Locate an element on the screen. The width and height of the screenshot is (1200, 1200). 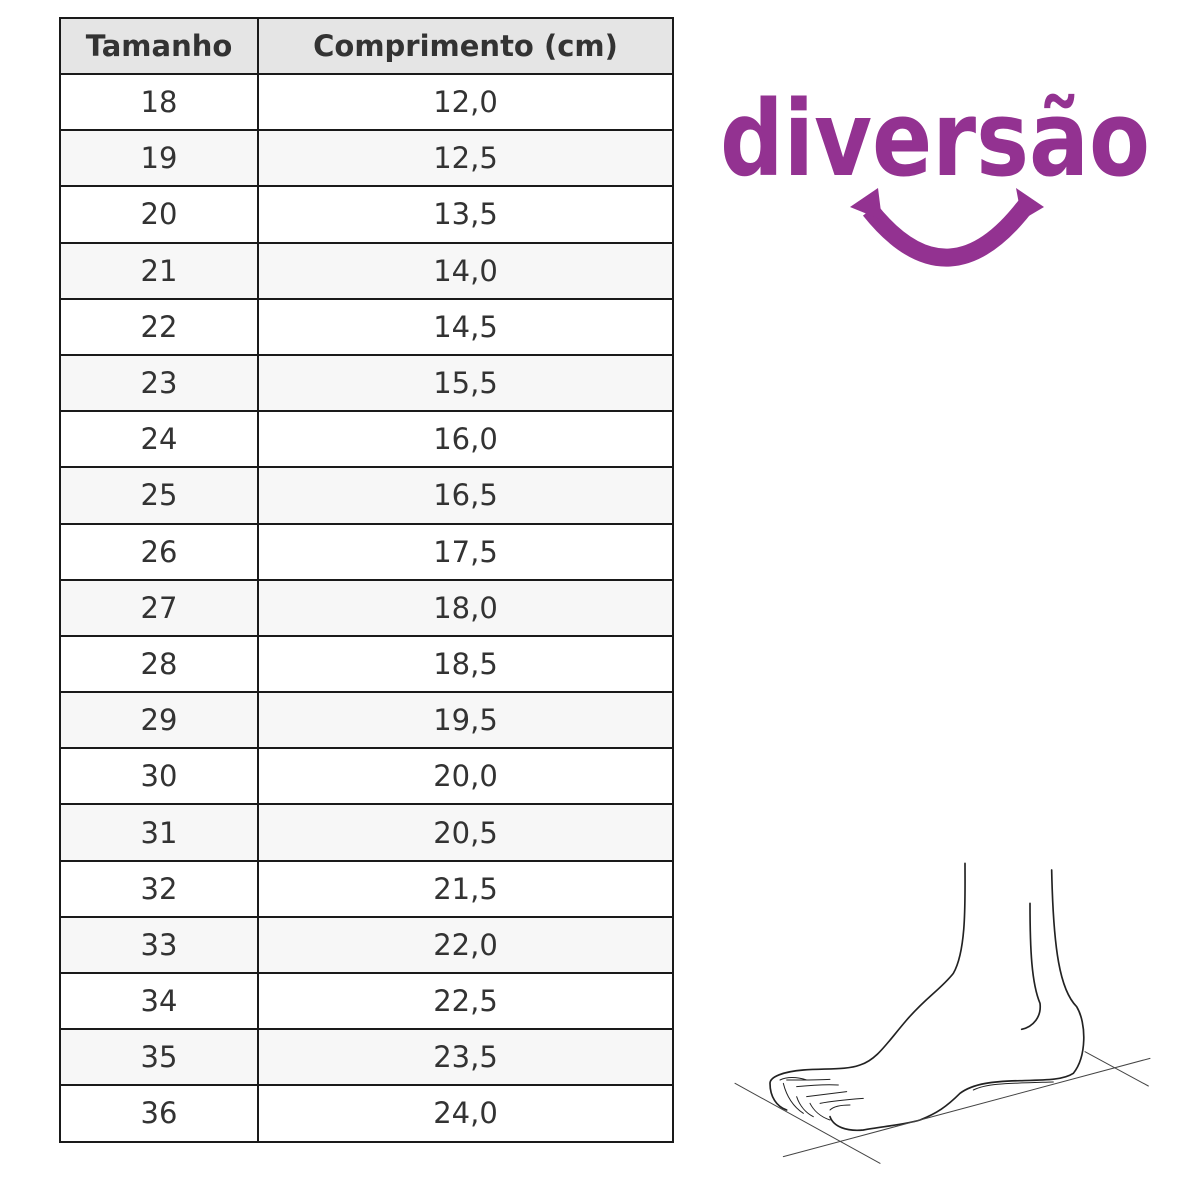
table-row: 36 24,0 is located at coordinates (366, 1113).